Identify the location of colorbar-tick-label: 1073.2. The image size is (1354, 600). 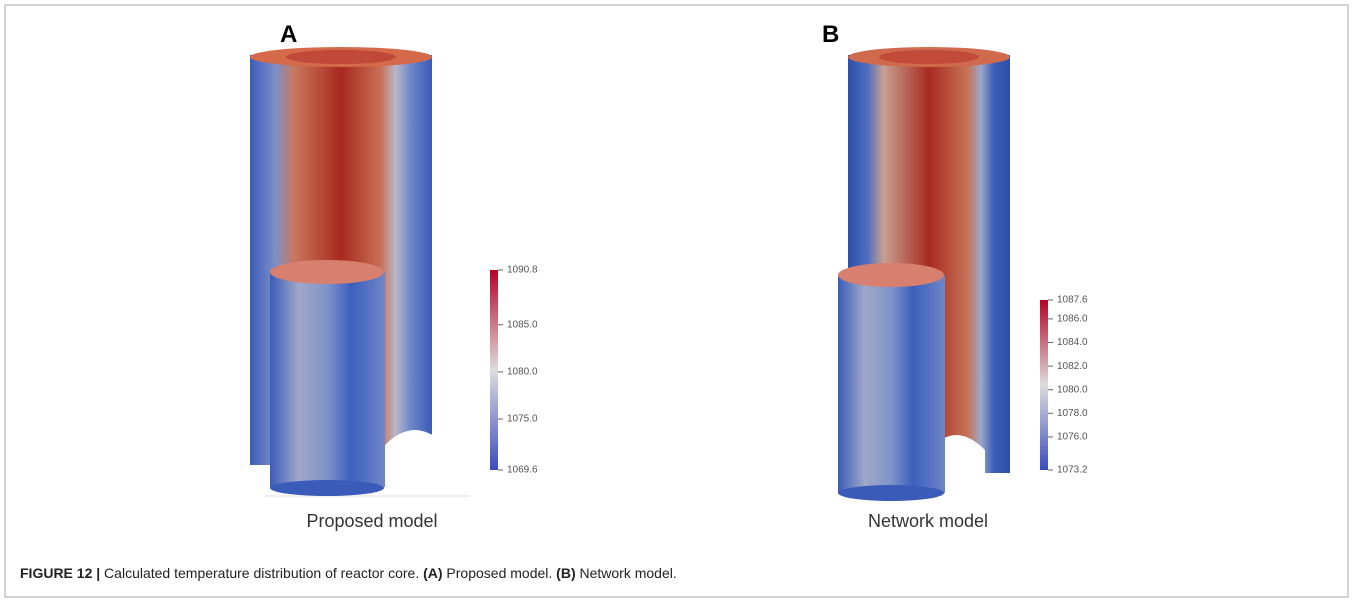
(1072, 470).